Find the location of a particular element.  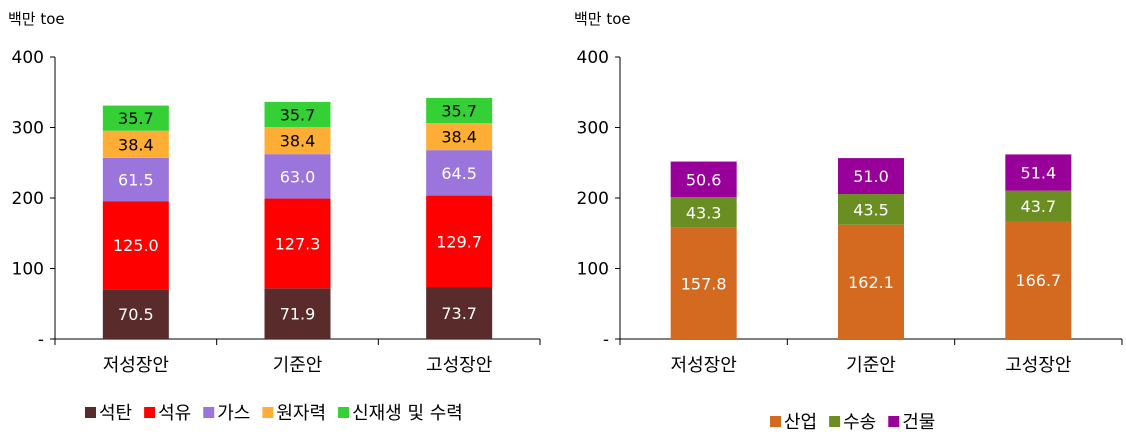

left-y-tick-label: 300 is located at coordinates (28, 129).